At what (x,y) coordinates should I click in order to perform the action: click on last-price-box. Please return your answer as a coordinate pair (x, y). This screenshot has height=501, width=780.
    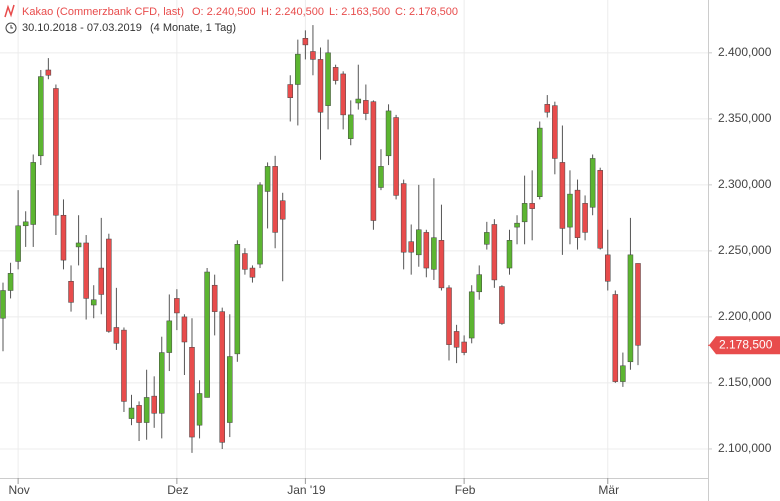
    Looking at the image, I should click on (744, 345).